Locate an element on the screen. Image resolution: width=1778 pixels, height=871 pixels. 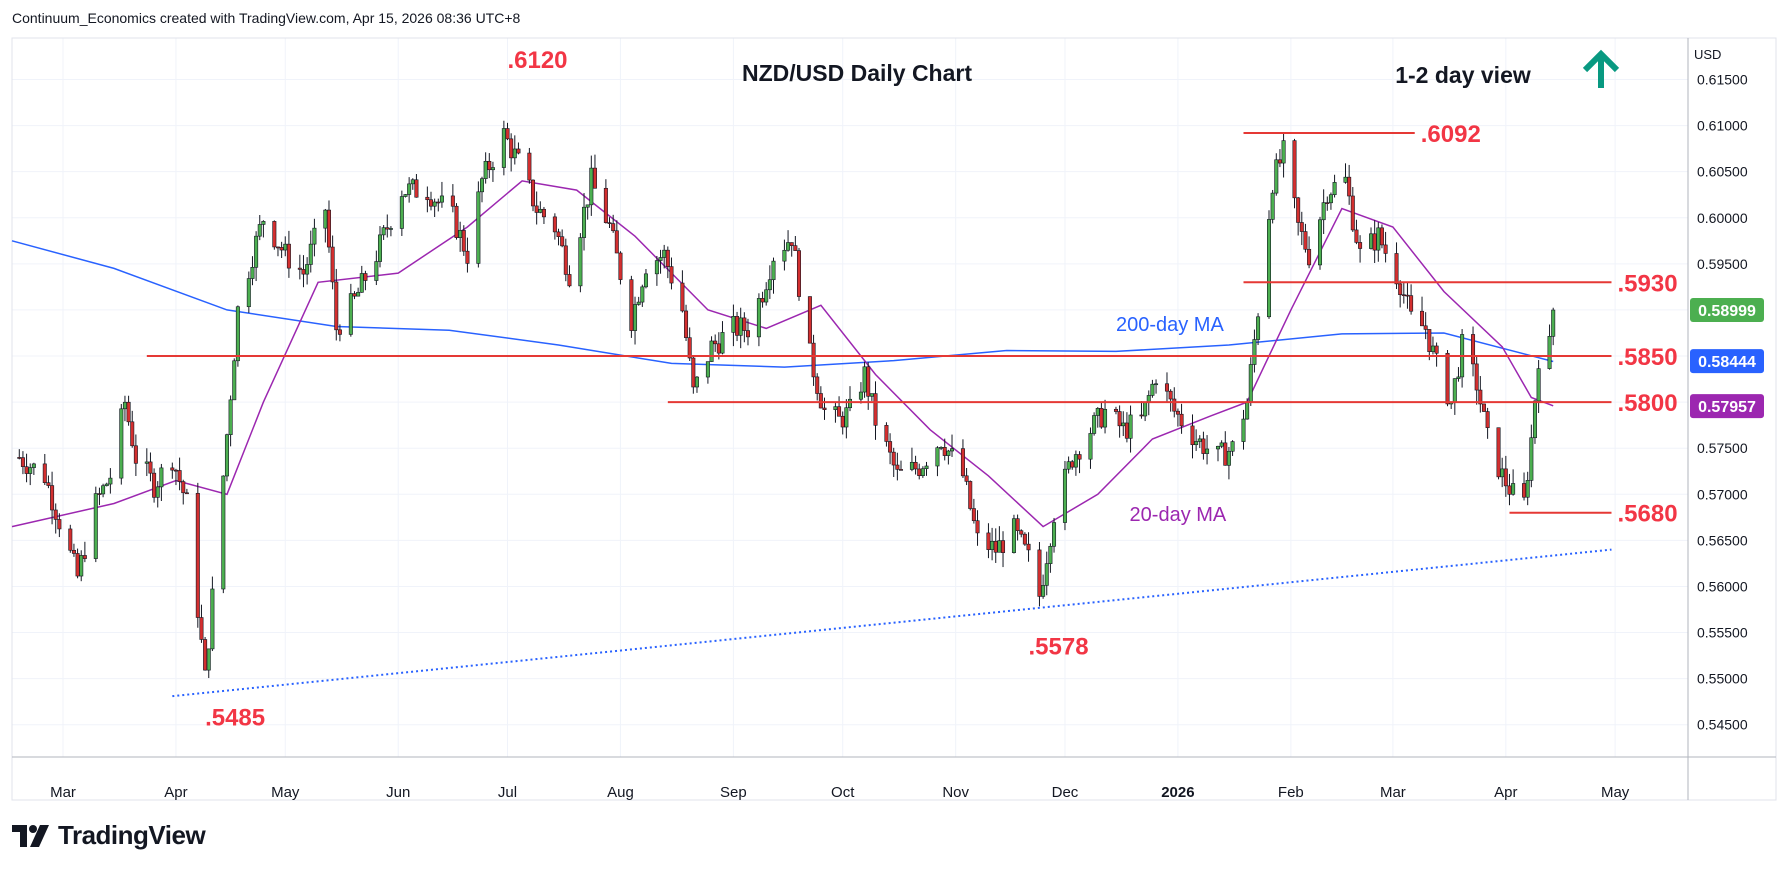
x-tick-label: Dec is located at coordinates (1065, 792).